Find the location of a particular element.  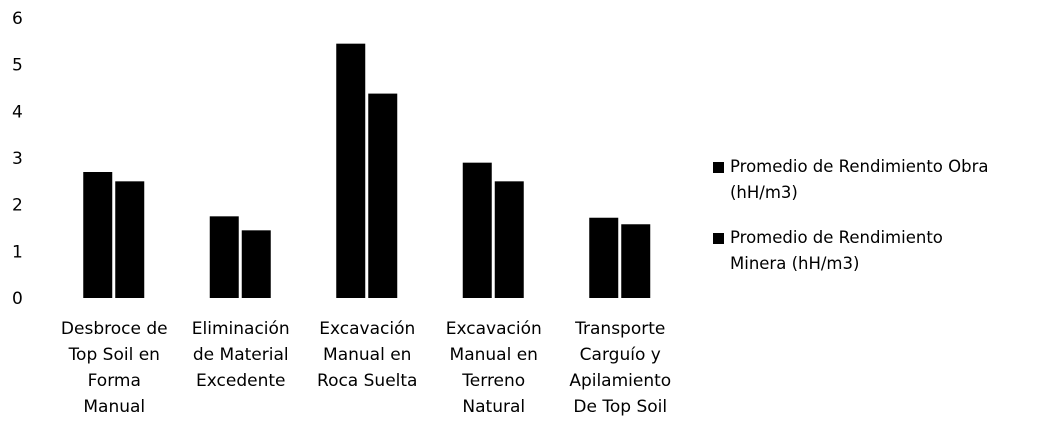

category-label-3-line-0: Excavación is located at coordinates (494, 329).